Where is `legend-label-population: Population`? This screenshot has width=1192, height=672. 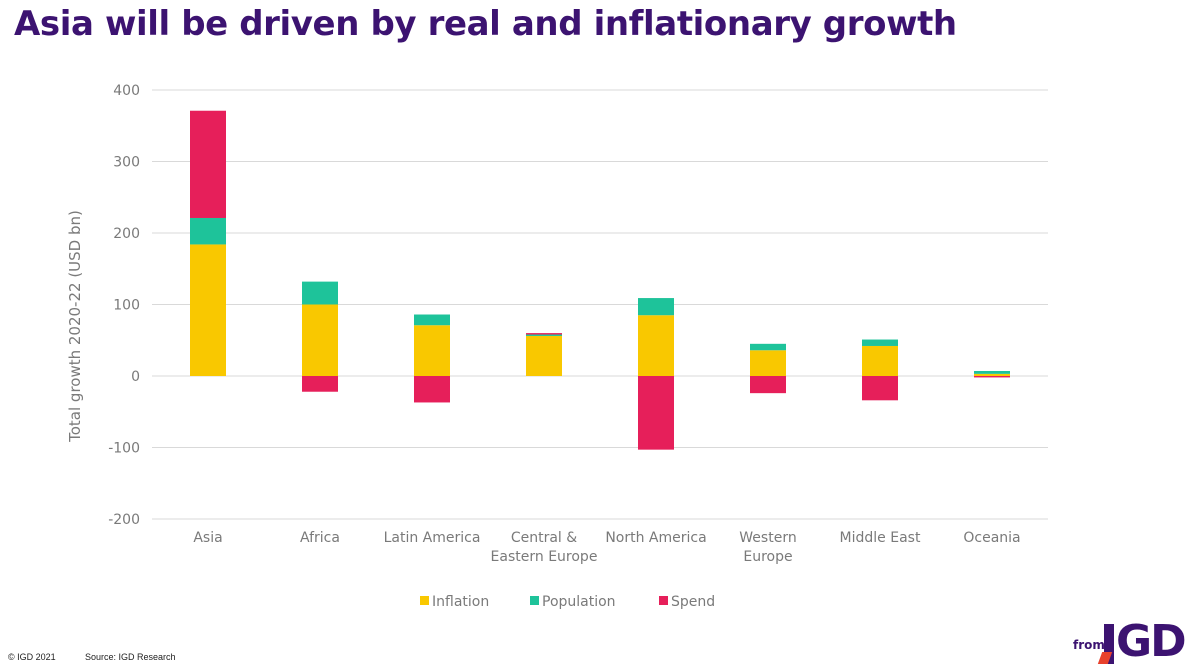
legend-label-population: Population is located at coordinates (579, 602).